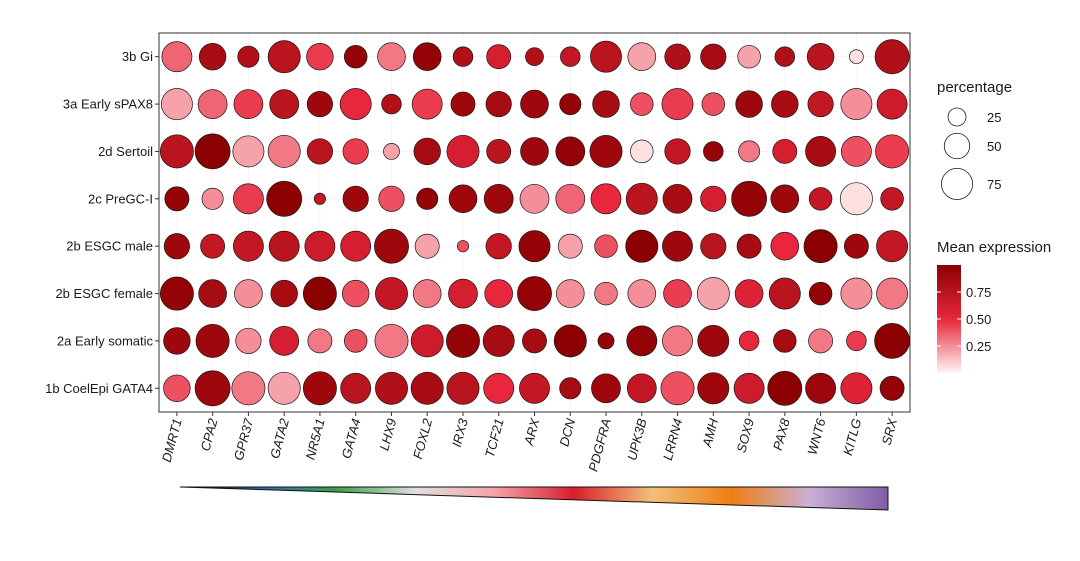 This screenshot has width=1080, height=561. Describe the element at coordinates (890, 431) in the screenshot. I see `x-tick-label: SRX` at that location.